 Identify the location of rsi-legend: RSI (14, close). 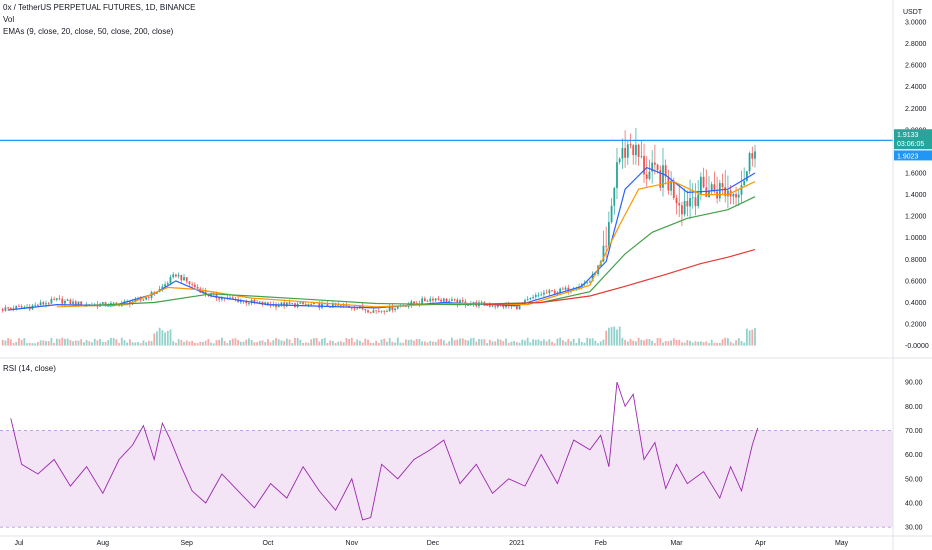
(29, 368).